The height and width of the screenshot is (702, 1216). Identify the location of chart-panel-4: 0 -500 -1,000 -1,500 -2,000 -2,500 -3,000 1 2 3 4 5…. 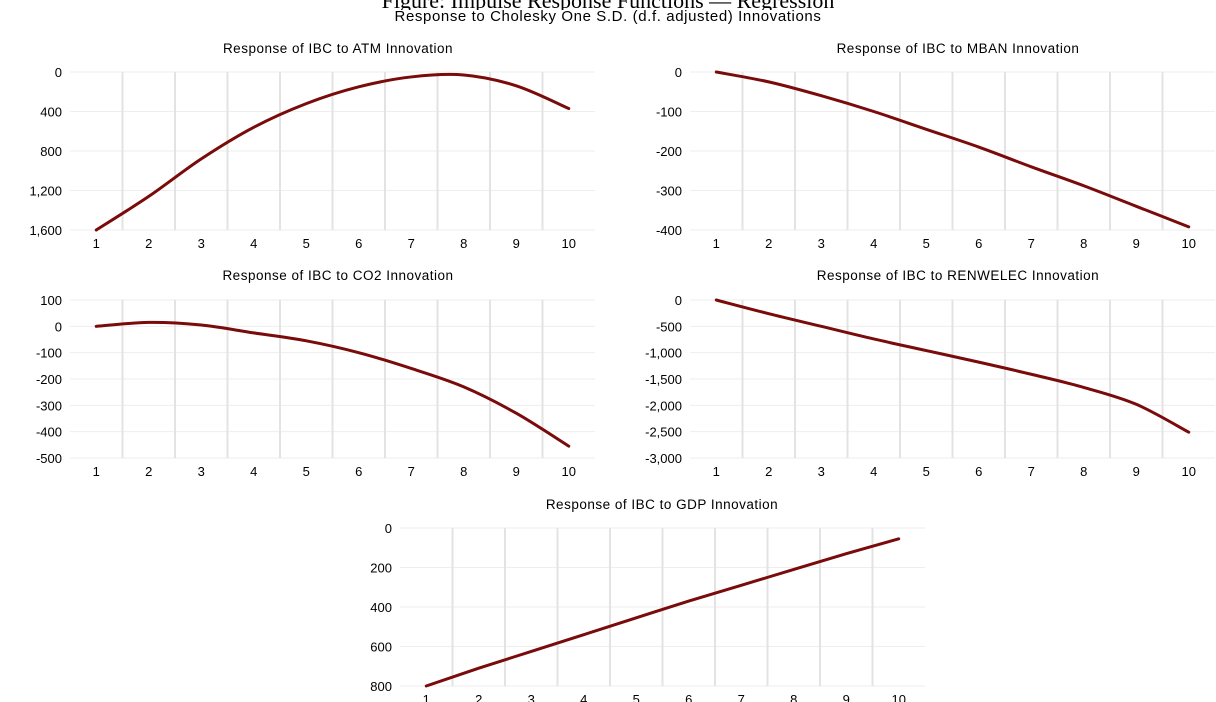
(930, 373).